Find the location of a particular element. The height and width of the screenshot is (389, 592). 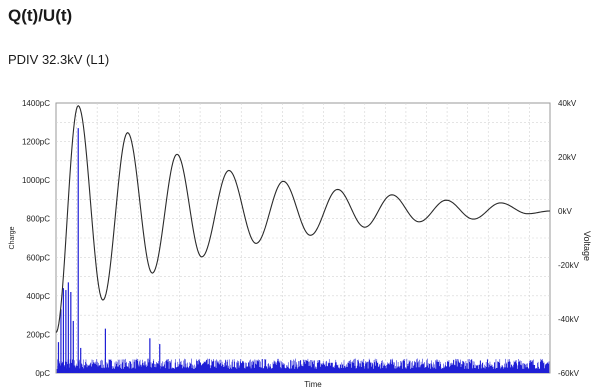

y-tick-label: 0pC is located at coordinates (42, 373).